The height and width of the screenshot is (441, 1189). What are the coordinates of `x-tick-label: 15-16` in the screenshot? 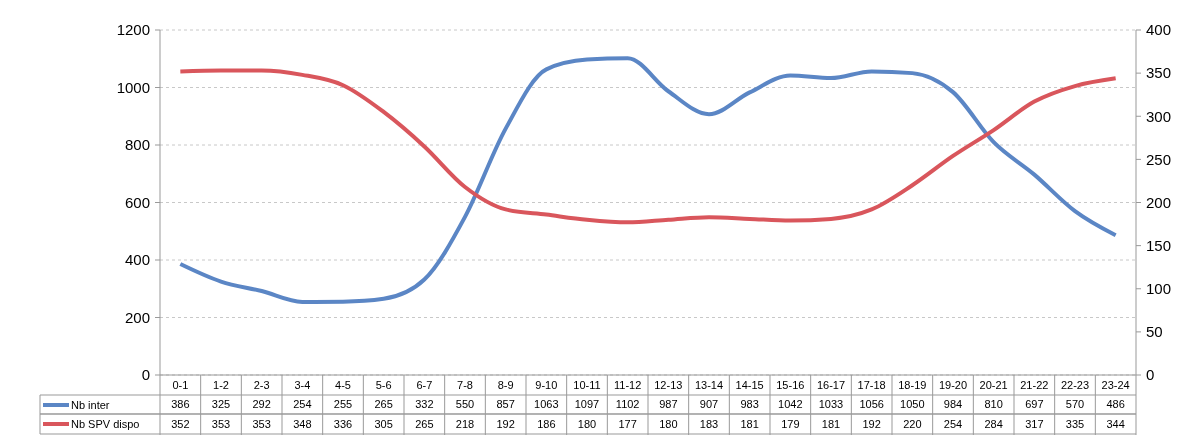 It's located at (790, 384).